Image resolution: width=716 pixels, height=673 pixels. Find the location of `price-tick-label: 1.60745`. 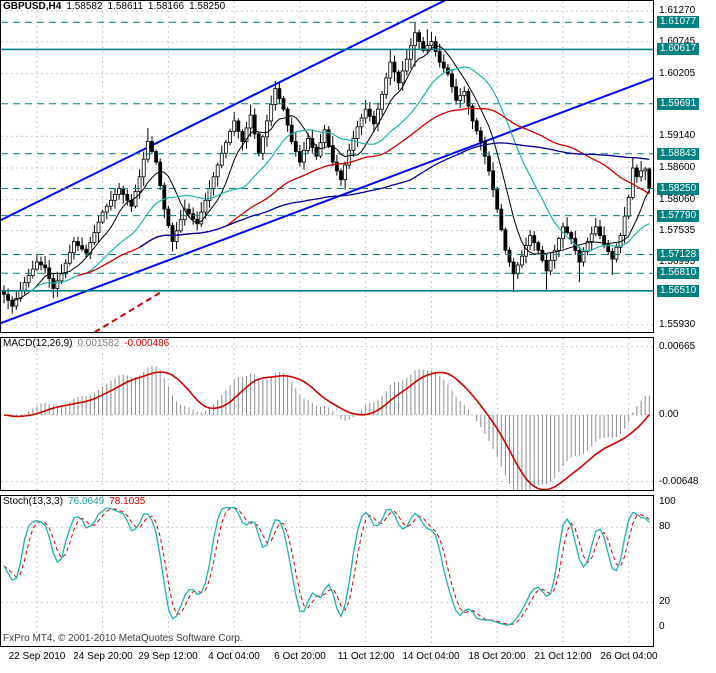

price-tick-label: 1.60745 is located at coordinates (677, 41).